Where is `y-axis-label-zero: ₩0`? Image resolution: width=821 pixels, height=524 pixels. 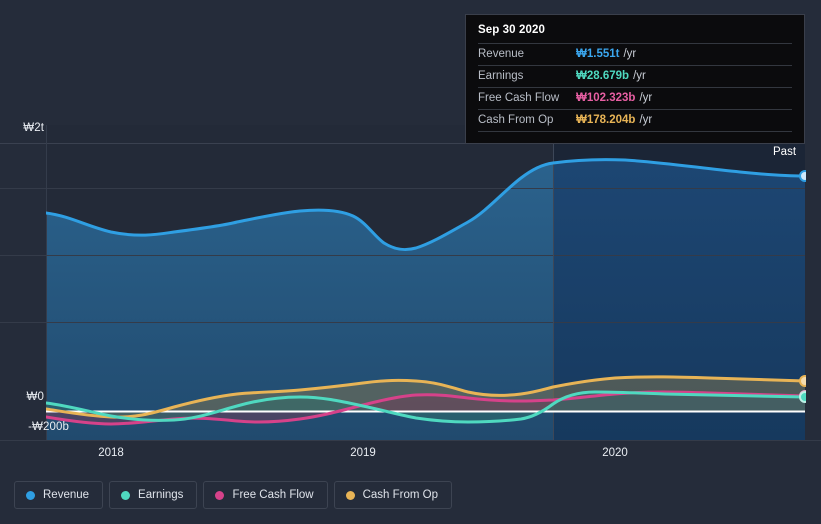 y-axis-label-zero: ₩0 is located at coordinates (35, 397).